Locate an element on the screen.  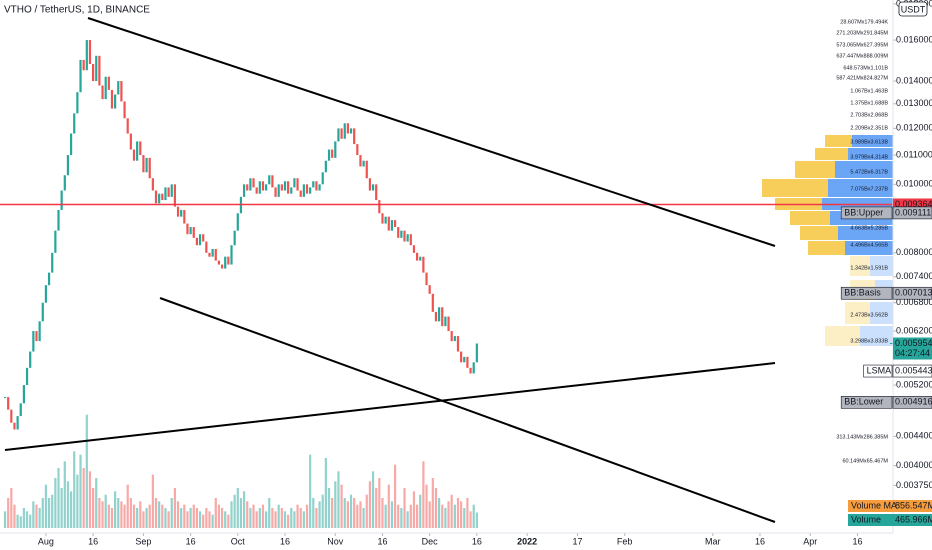
indicator-badge-label: BB:Lower is located at coordinates (863, 402).